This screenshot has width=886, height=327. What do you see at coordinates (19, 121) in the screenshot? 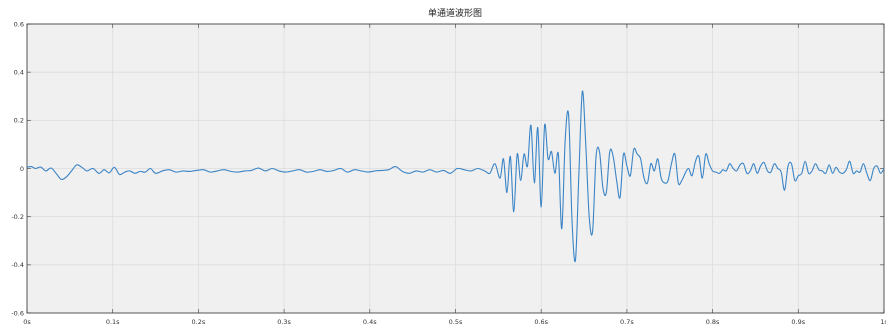
I see `y-tick-label: 0.2` at bounding box center [19, 121].